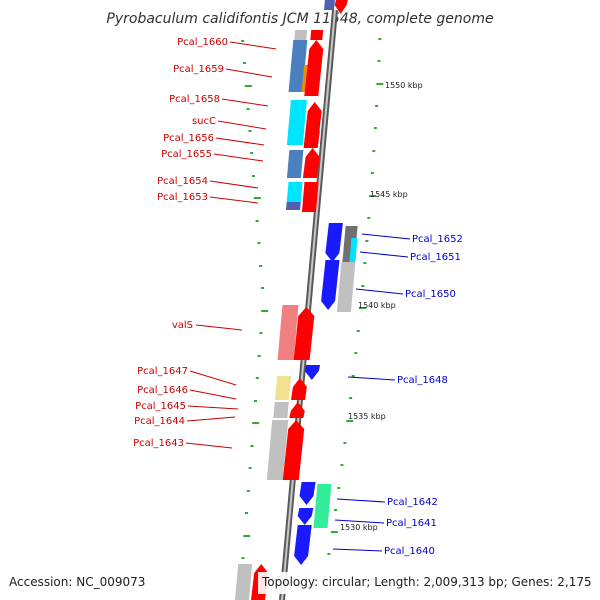 The height and width of the screenshot is (600, 600). I want to click on gene-label-pcal-1655: Pcal_1655, so click(186, 154).